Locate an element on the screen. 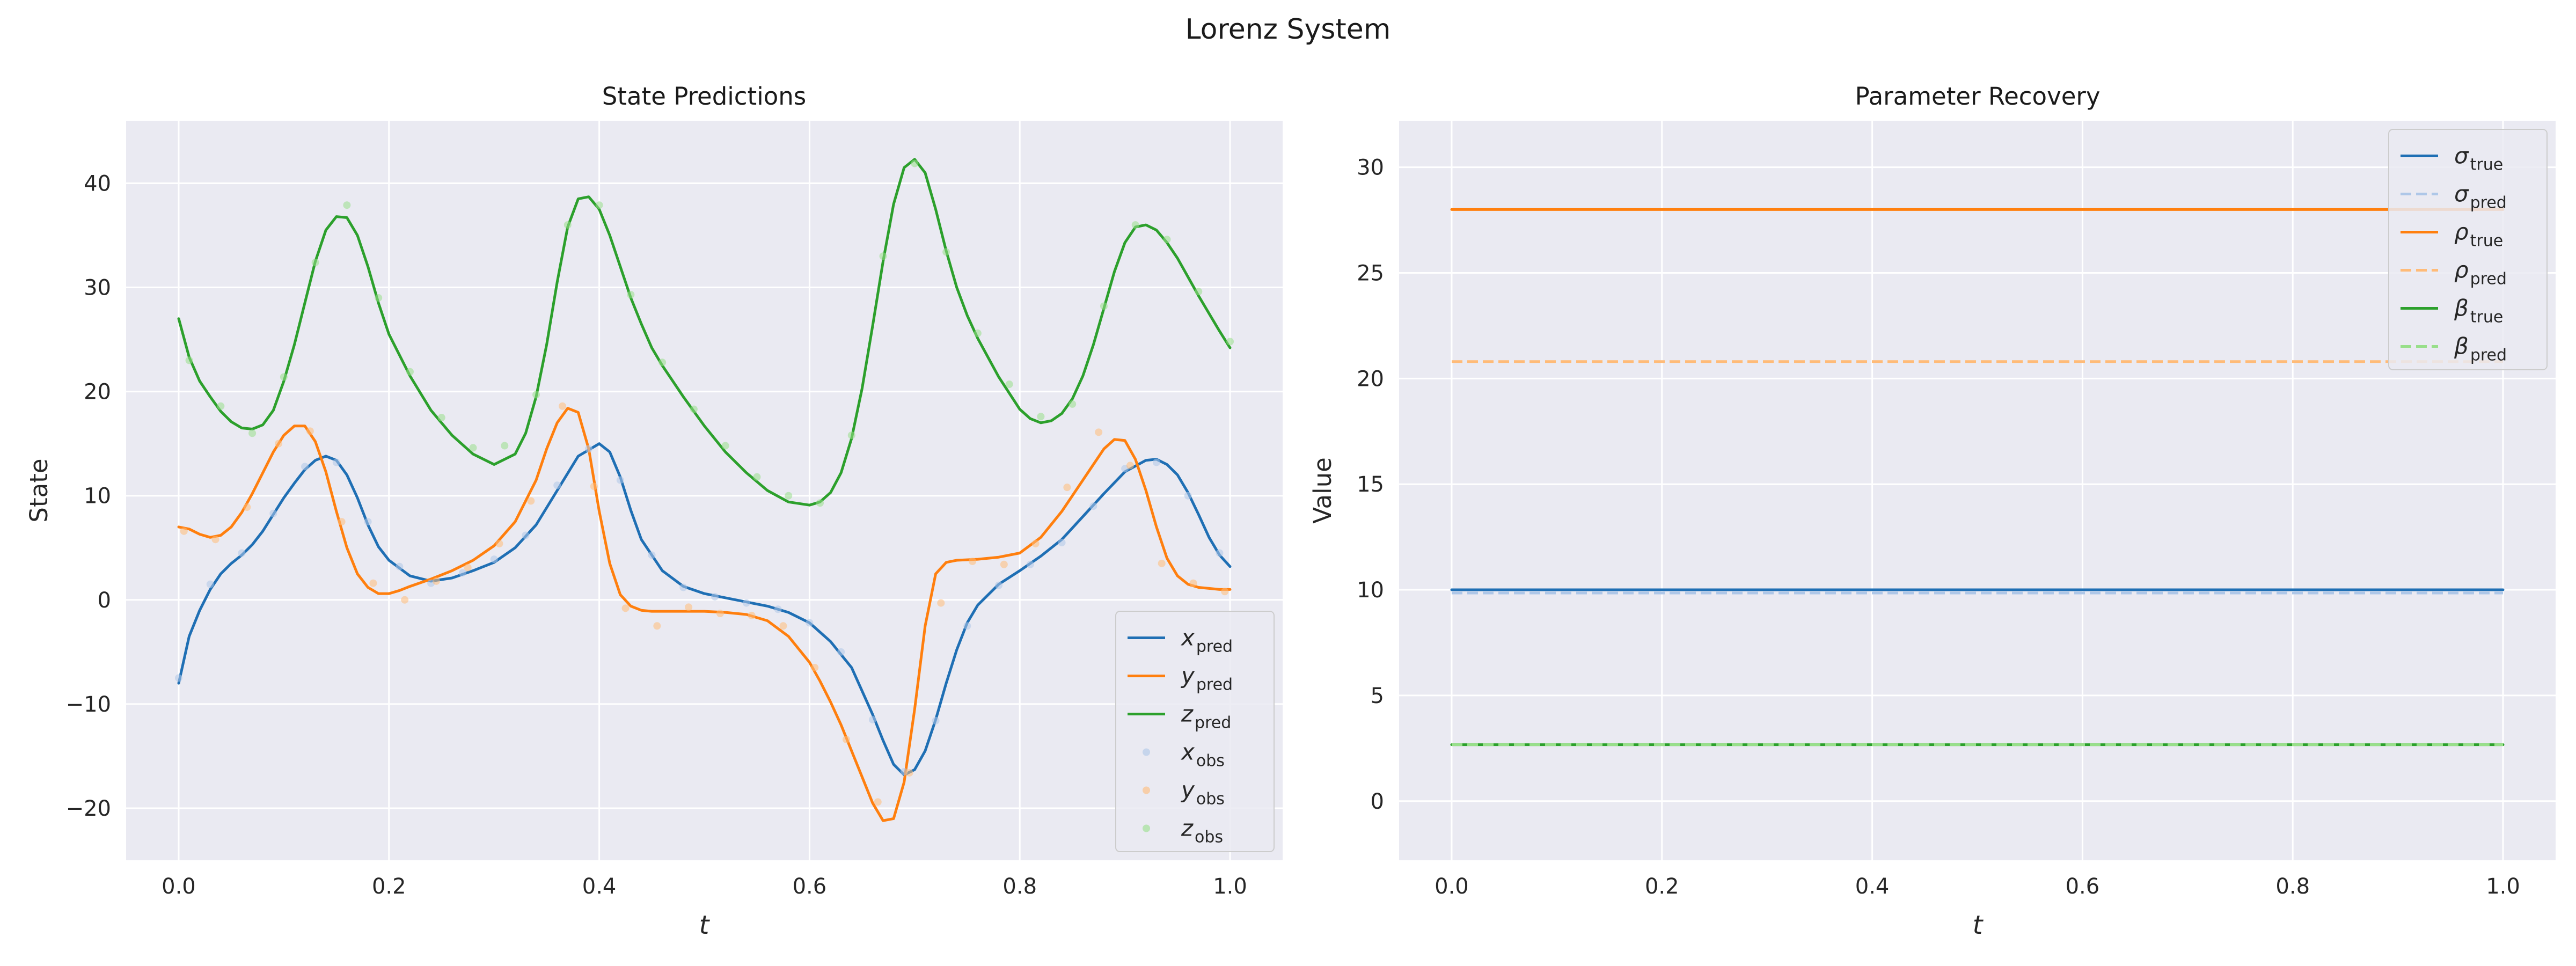 The height and width of the screenshot is (966, 2576). state-y-tick-label: −20 is located at coordinates (88, 808).